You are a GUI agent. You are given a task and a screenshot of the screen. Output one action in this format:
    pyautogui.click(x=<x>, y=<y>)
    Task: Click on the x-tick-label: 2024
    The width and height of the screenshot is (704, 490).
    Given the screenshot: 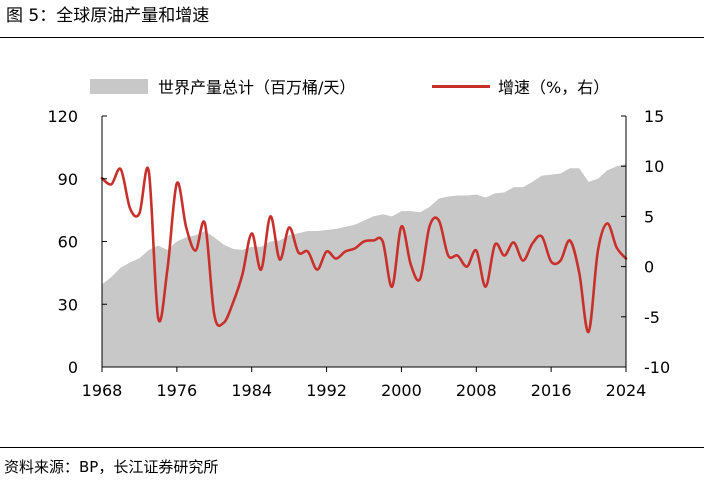 What is the action you would take?
    pyautogui.click(x=626, y=390)
    